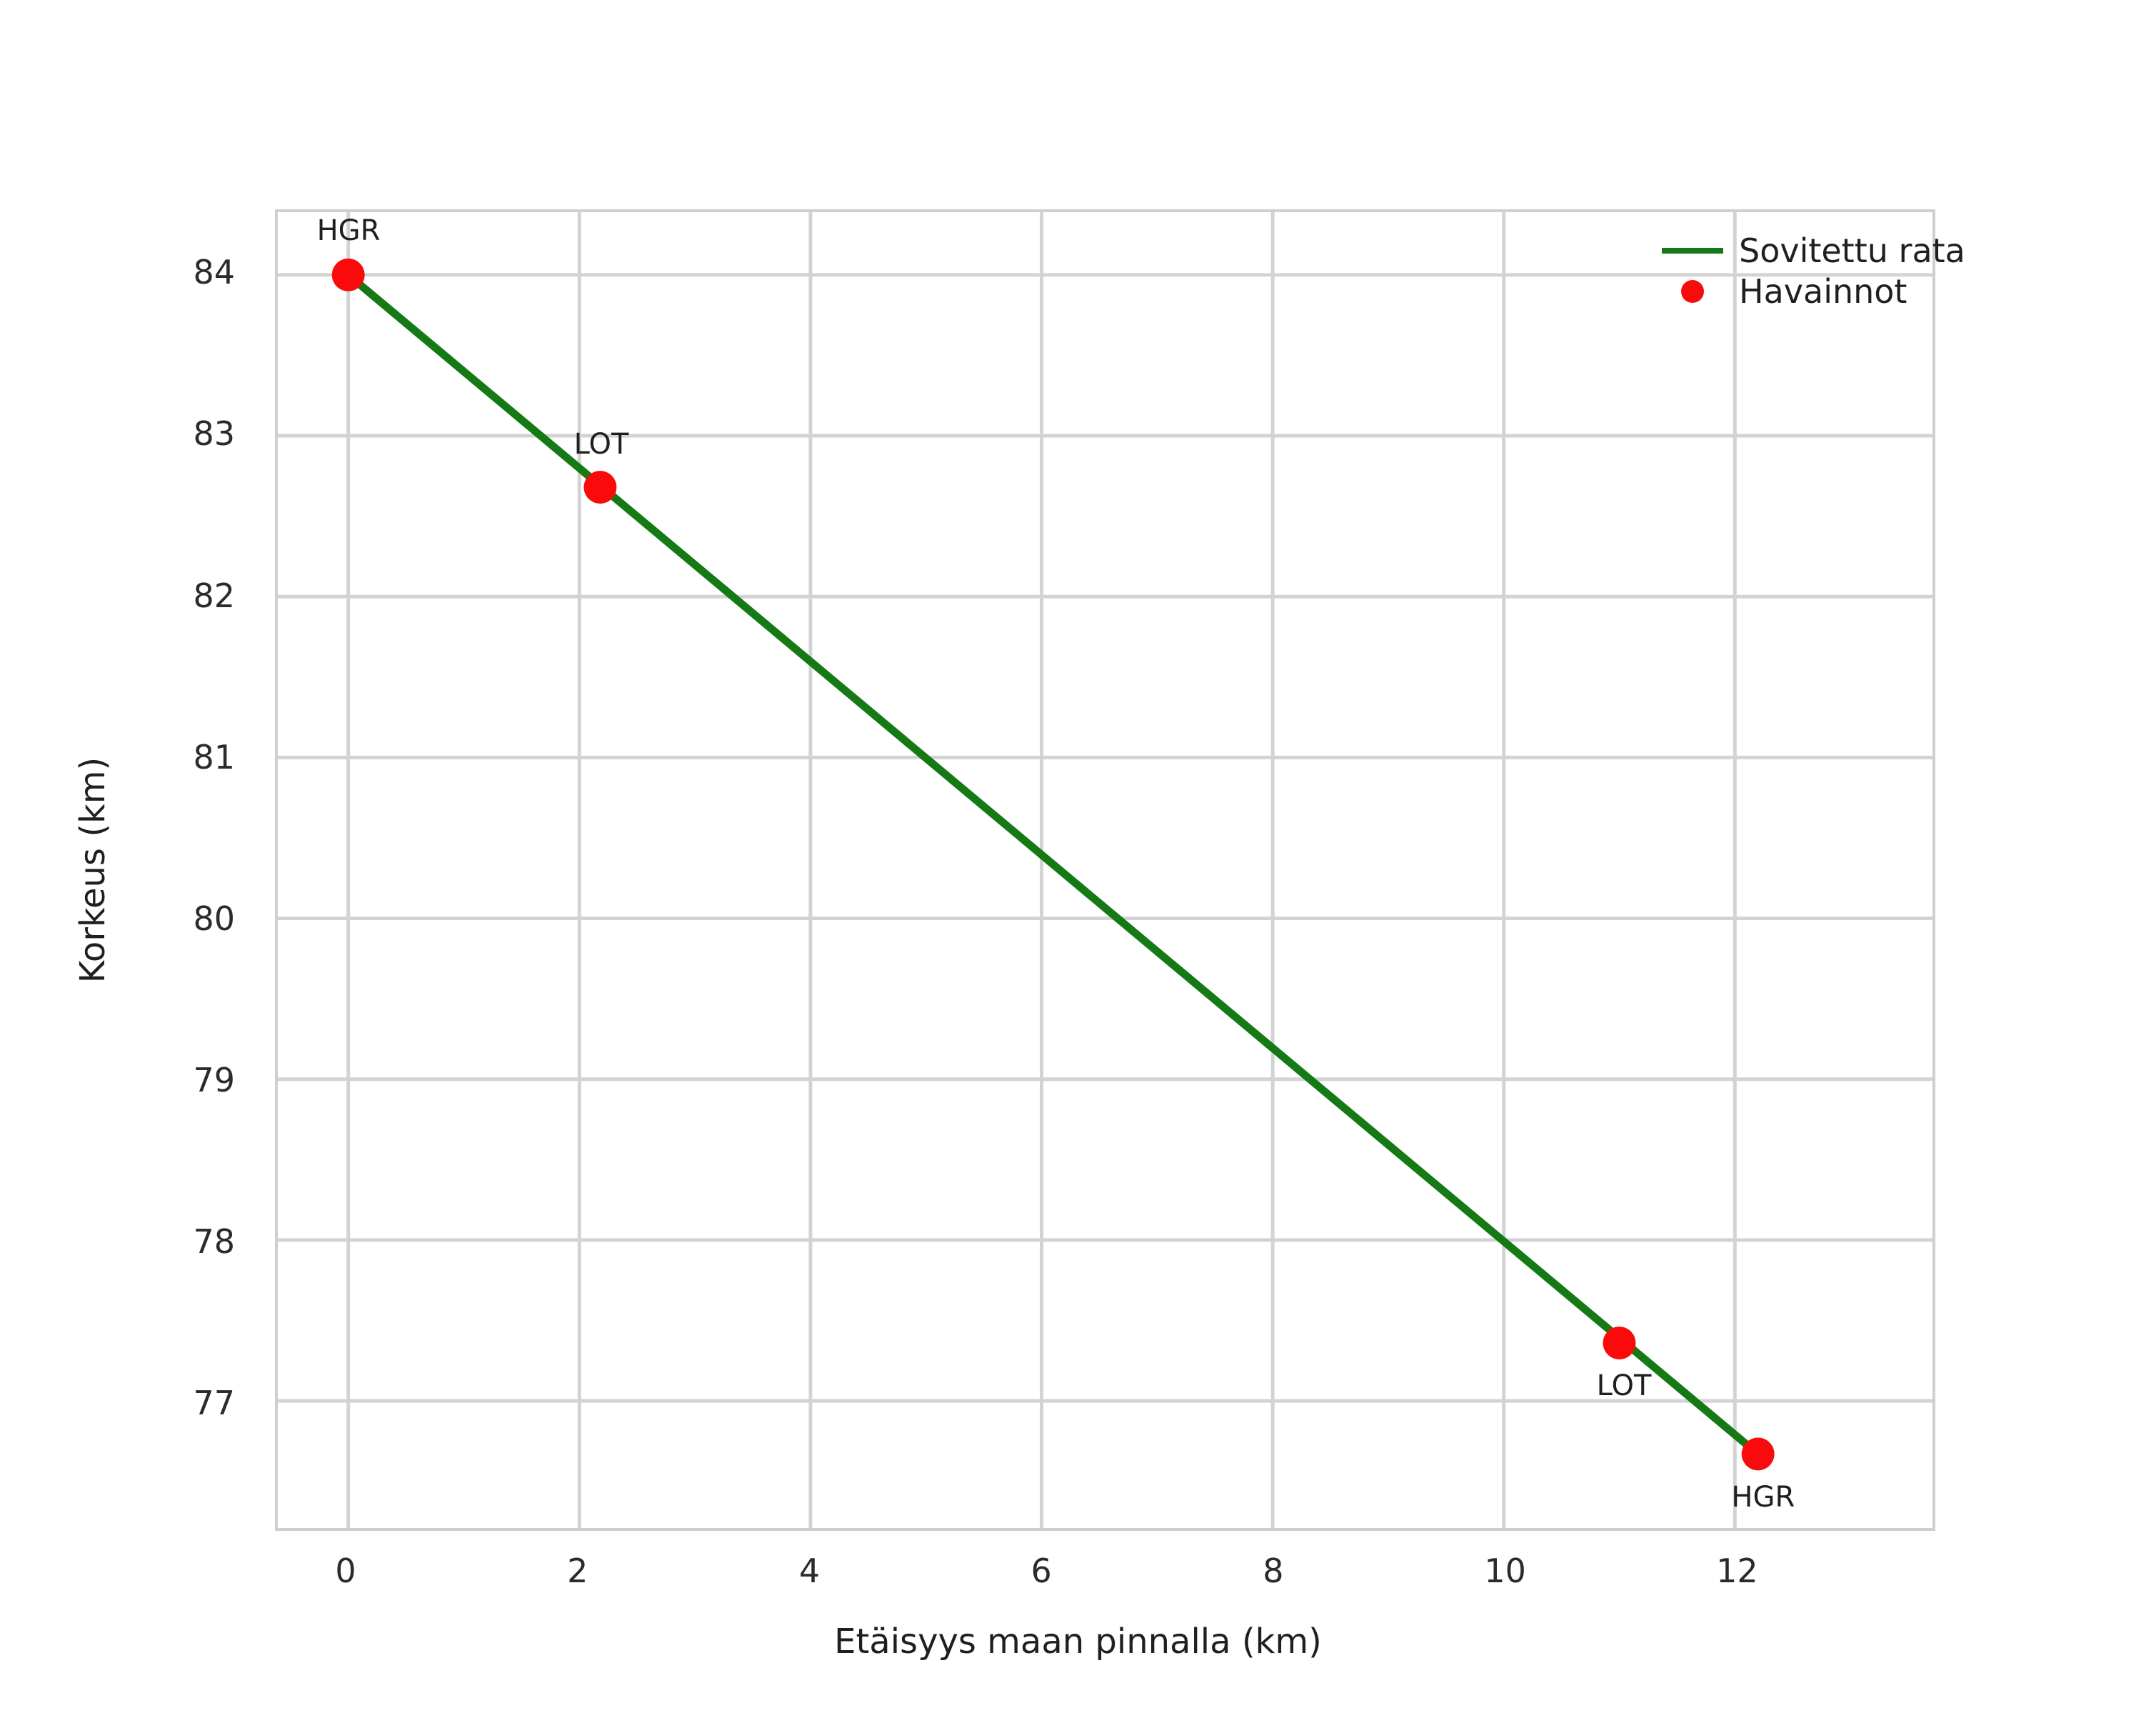 The width and height of the screenshot is (2156, 1728). What do you see at coordinates (1737, 1571) in the screenshot?
I see `x-tick-label: 12` at bounding box center [1737, 1571].